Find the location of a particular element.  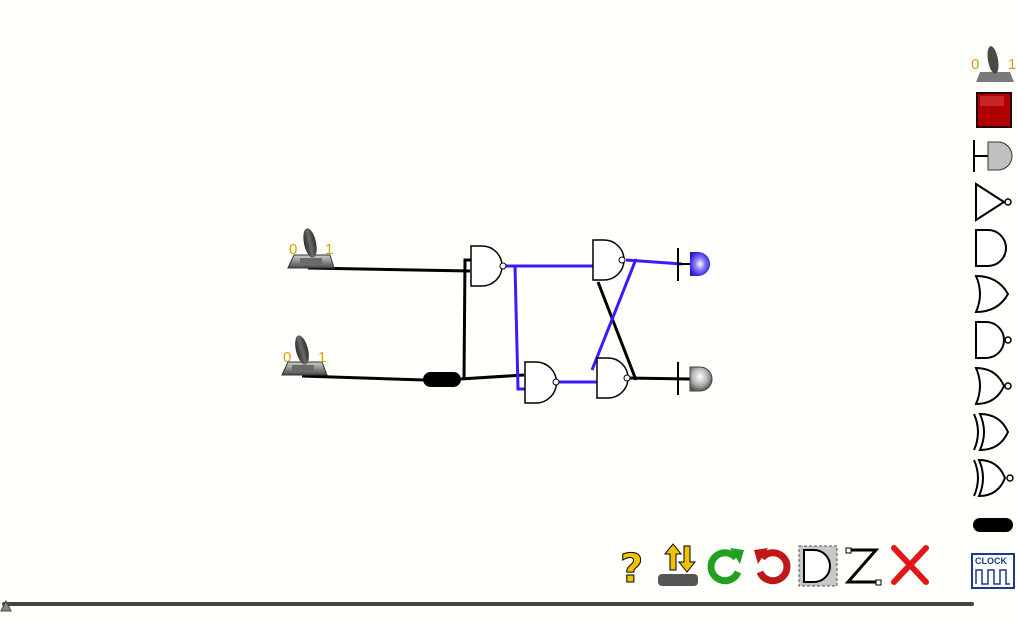

palette-nand-gate is located at coordinates (993, 340).